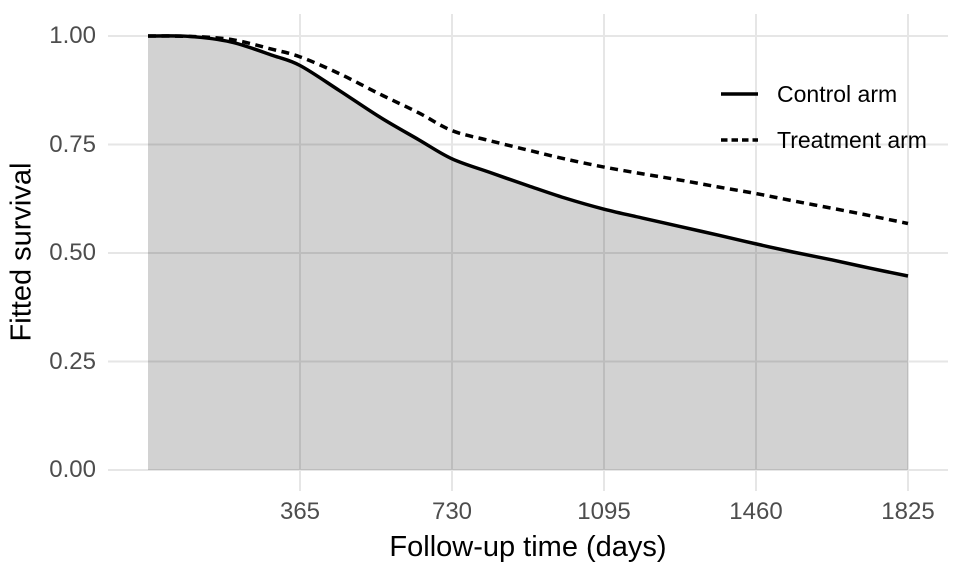 The width and height of the screenshot is (960, 576). Describe the element at coordinates (300, 511) in the screenshot. I see `x-tick-label: 365` at that location.